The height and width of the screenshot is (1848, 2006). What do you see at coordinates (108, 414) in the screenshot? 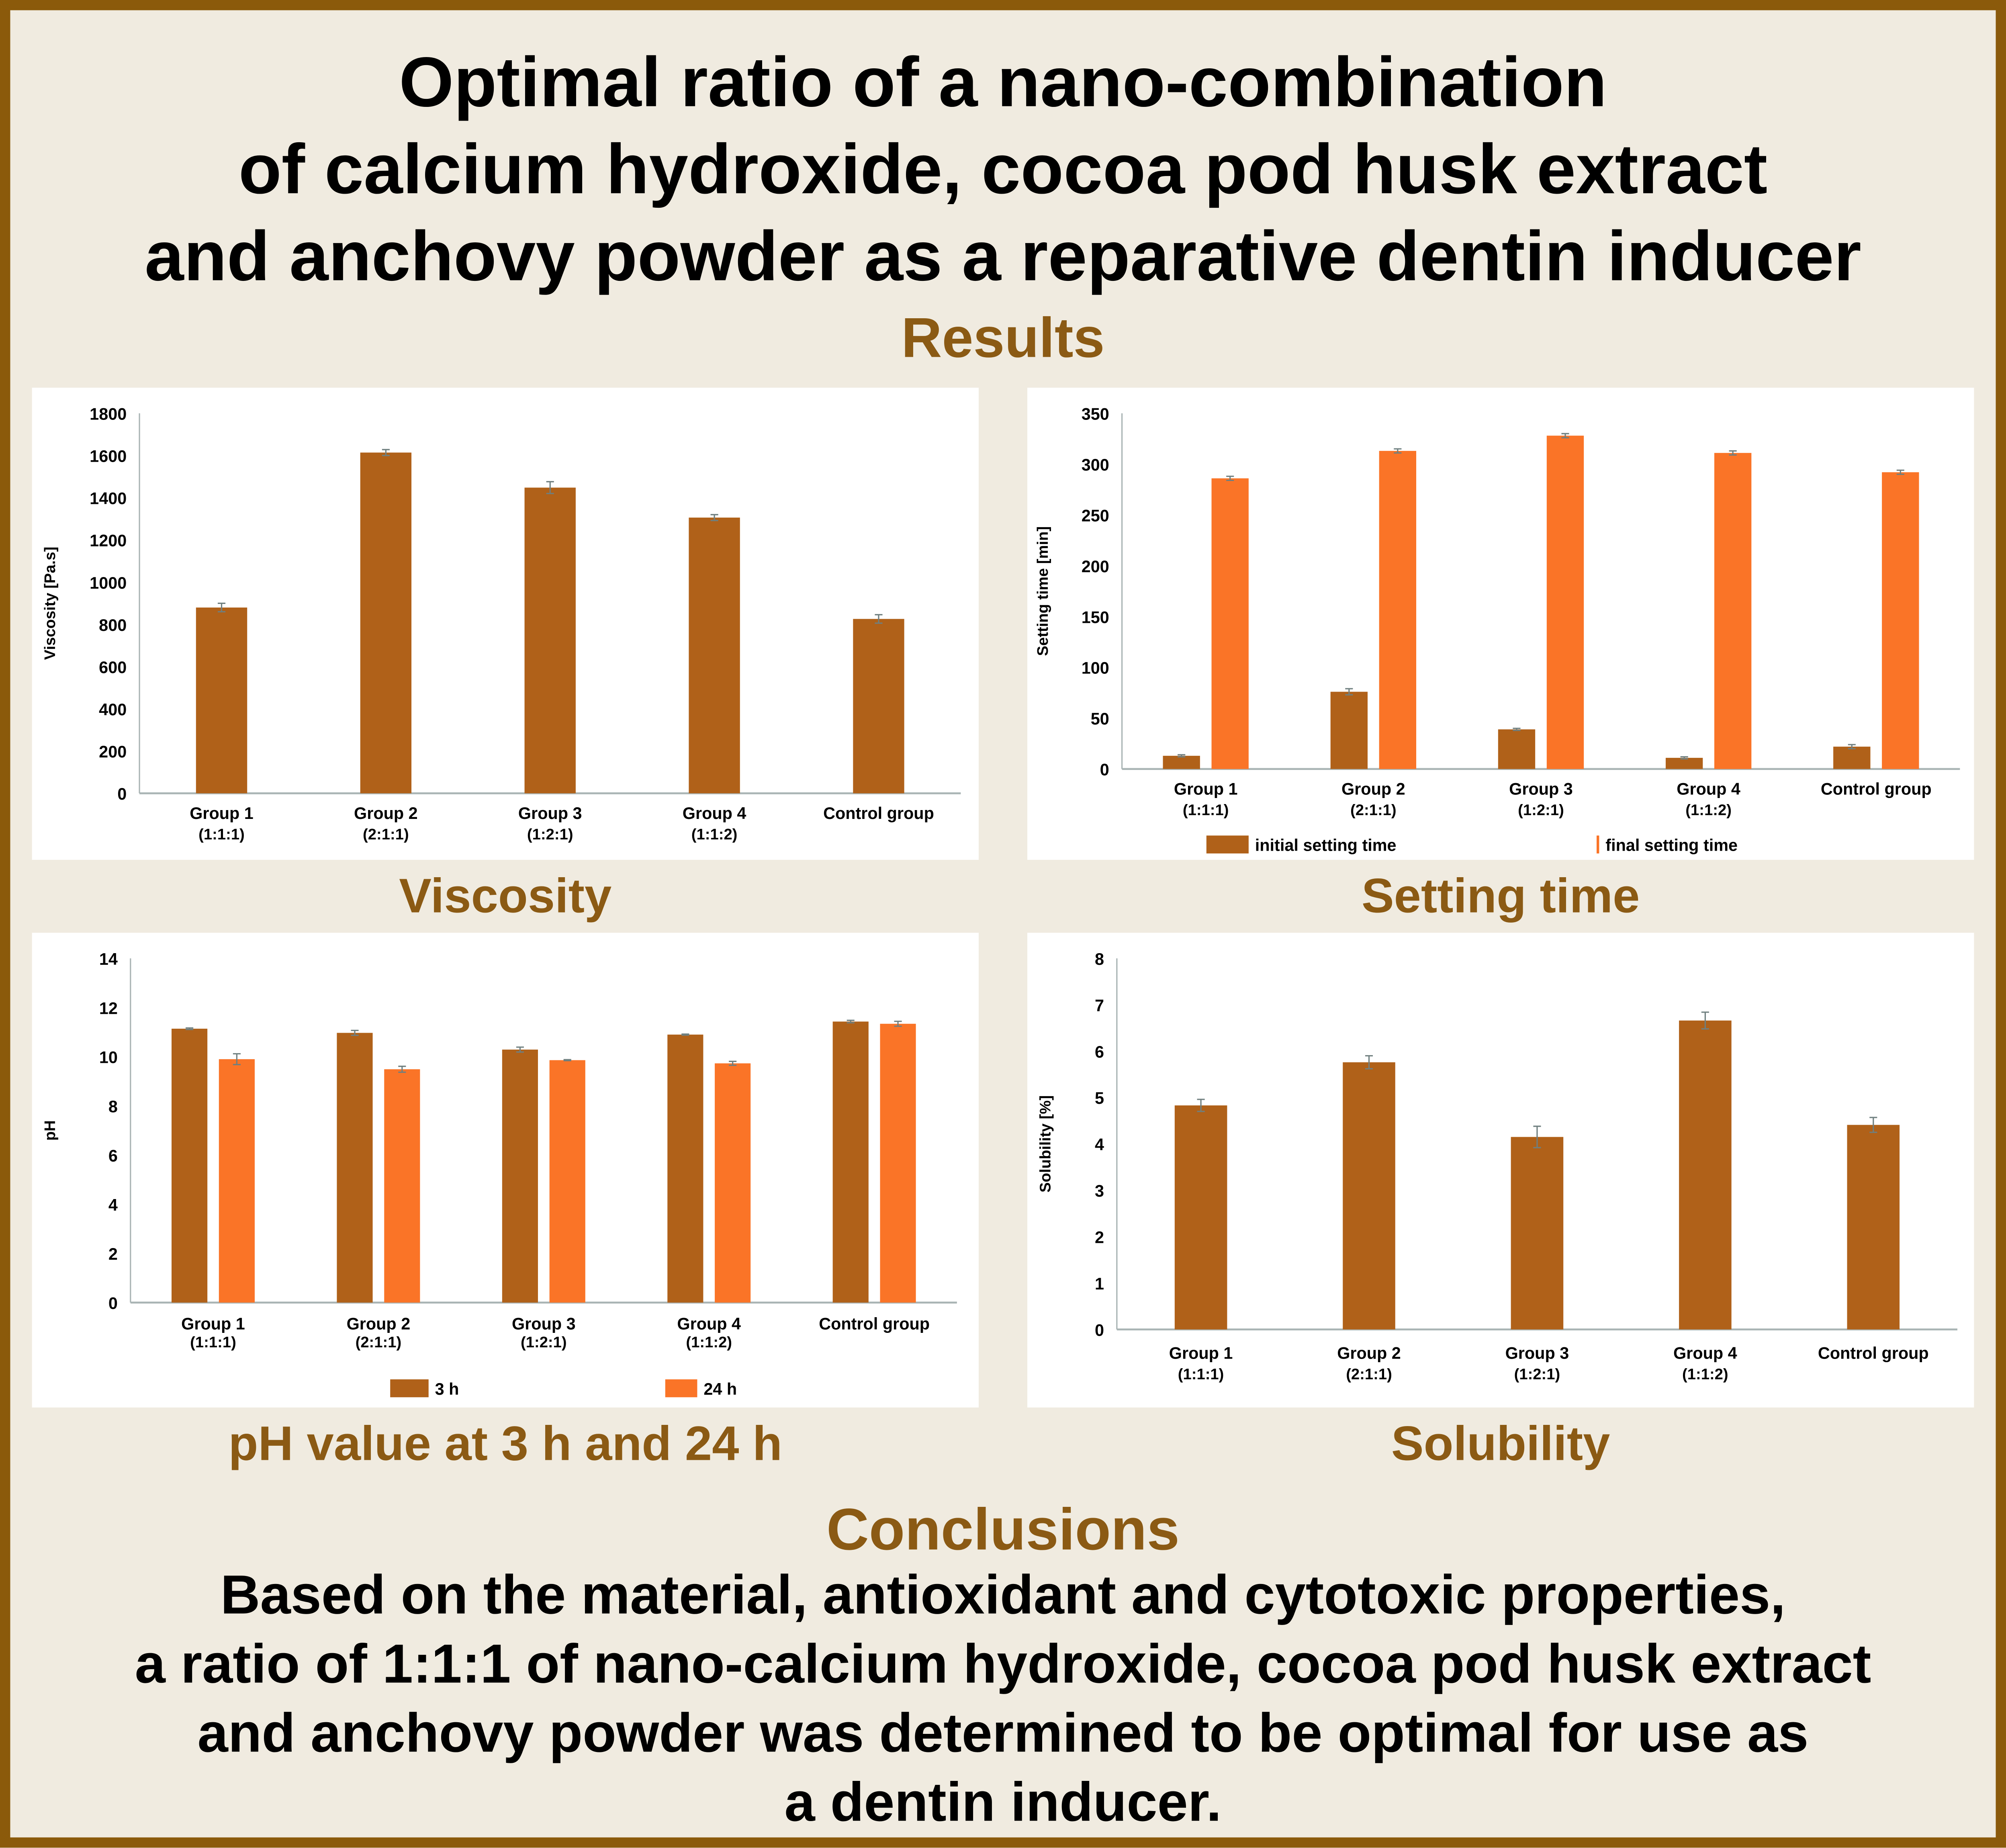
I see `y-tick-label: 1800` at bounding box center [108, 414].